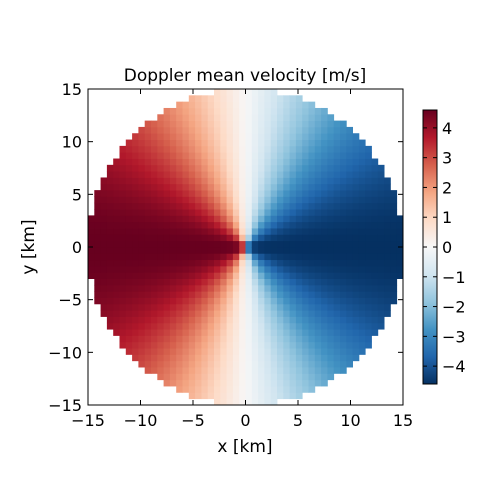 This screenshot has height=500, width=500. I want to click on y-tick-label: −5, so click(70, 300).